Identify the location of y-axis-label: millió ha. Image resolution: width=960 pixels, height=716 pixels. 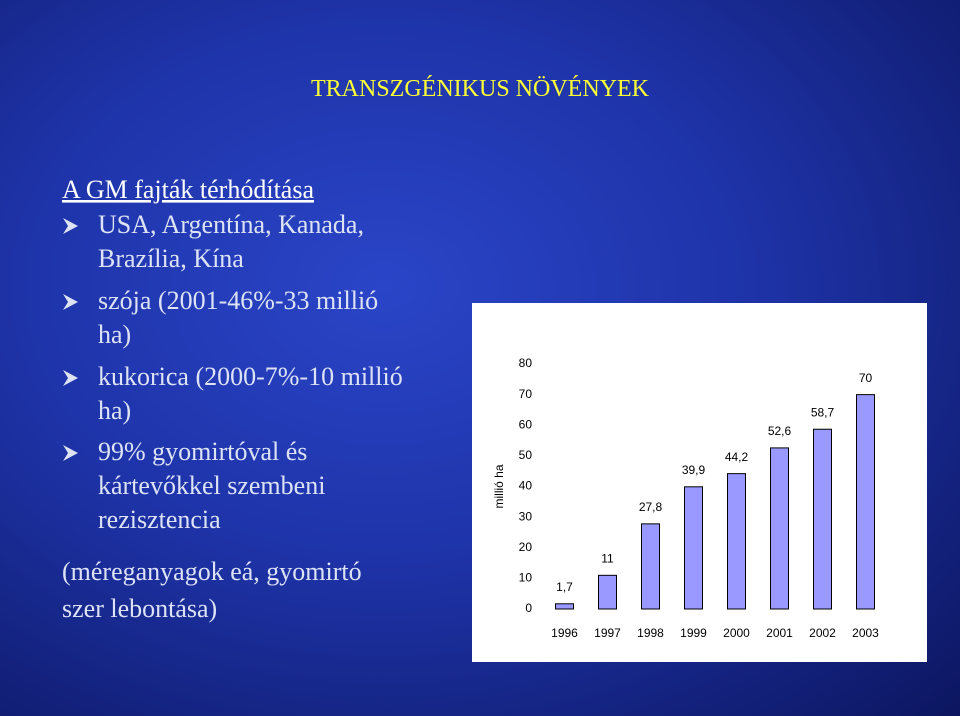
(499, 486).